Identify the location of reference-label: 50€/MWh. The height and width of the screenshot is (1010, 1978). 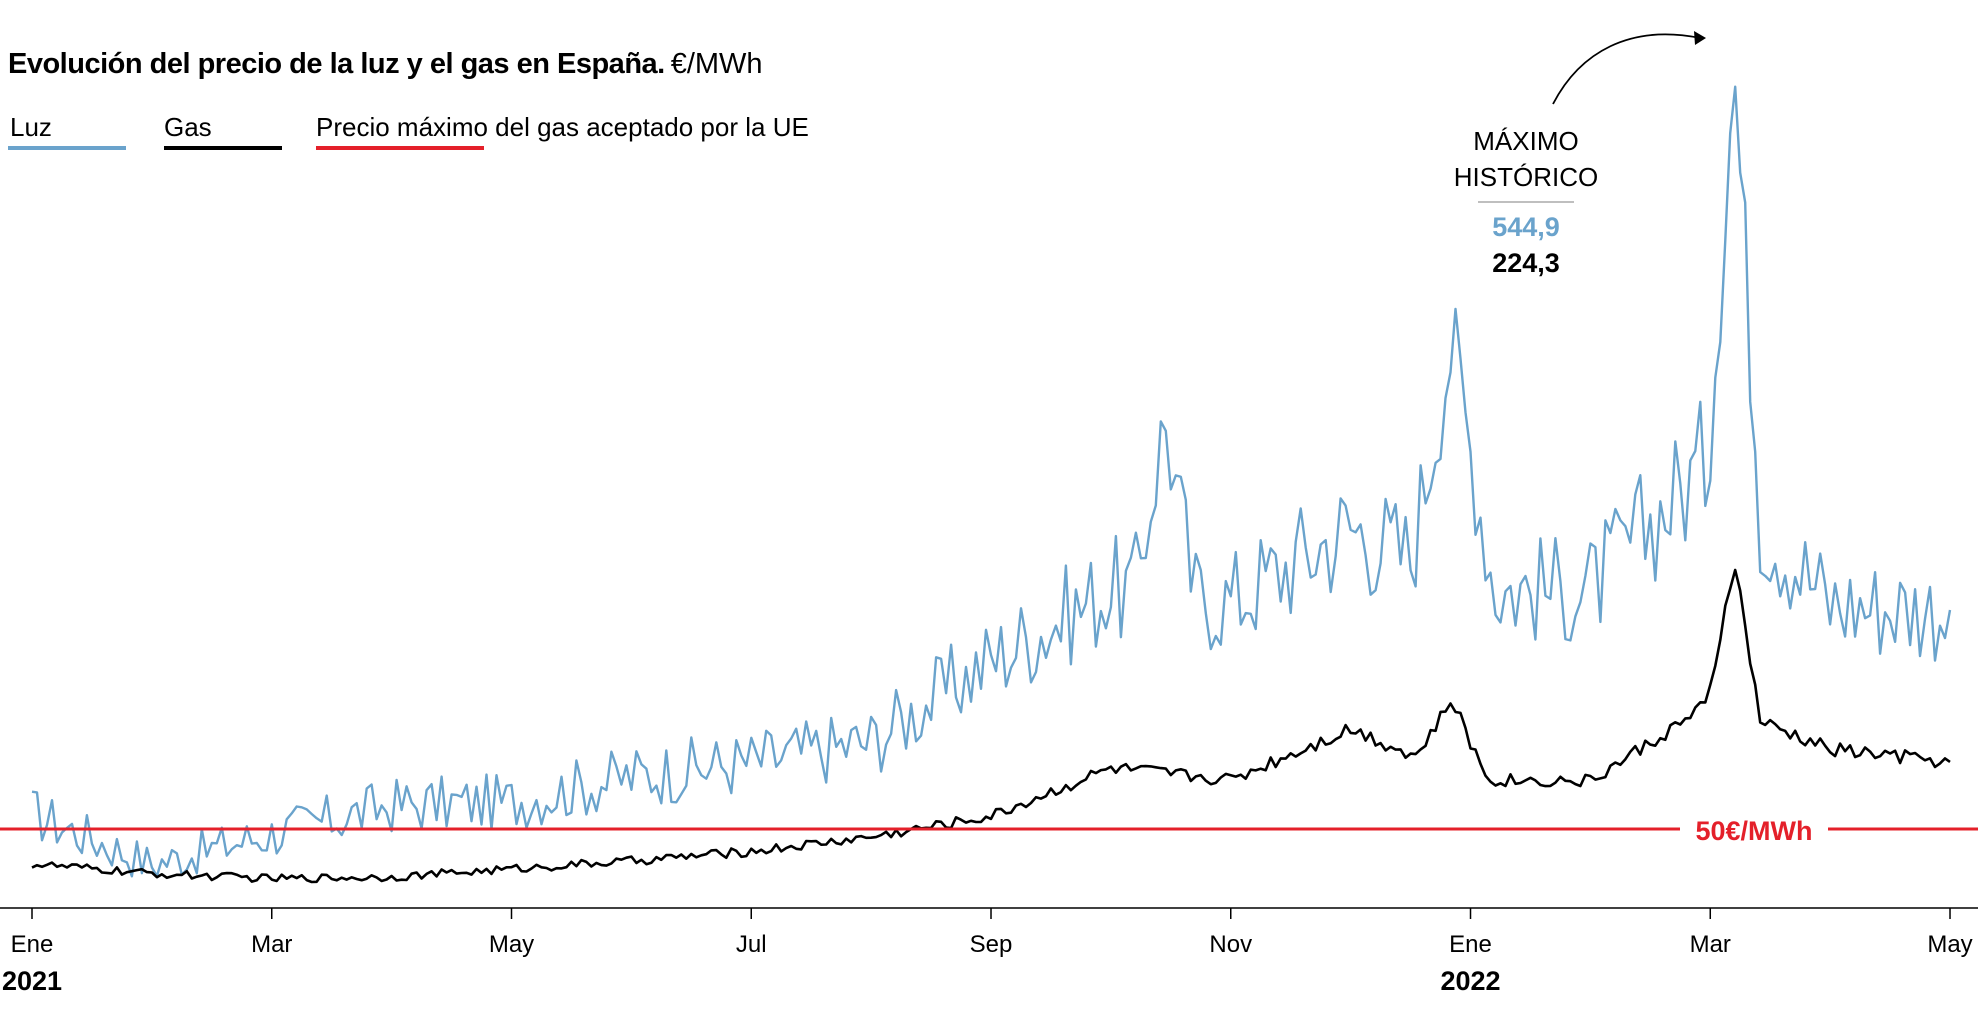
(1753, 831).